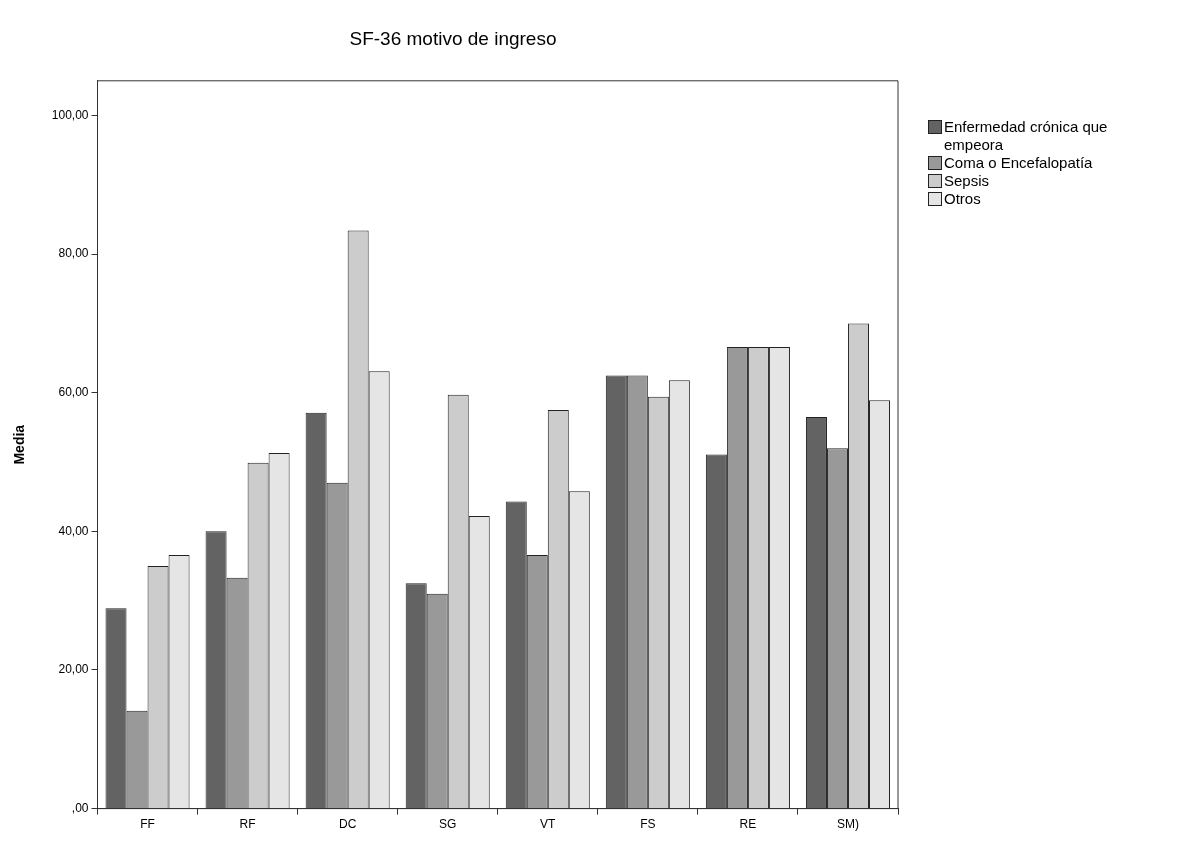 This screenshot has height=843, width=1201. Describe the element at coordinates (70, 114) in the screenshot. I see `y-tick-label: 100,00` at that location.